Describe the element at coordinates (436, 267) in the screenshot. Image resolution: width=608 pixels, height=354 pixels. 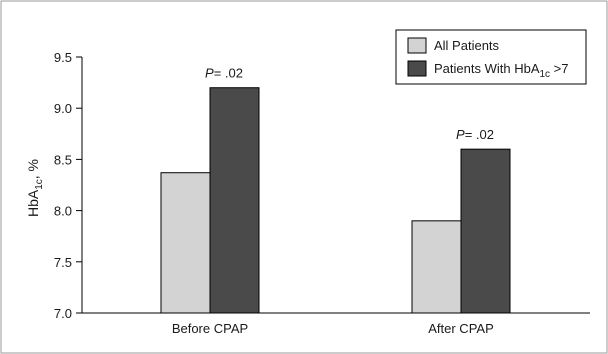
I see `bar-all-patients-after` at that location.